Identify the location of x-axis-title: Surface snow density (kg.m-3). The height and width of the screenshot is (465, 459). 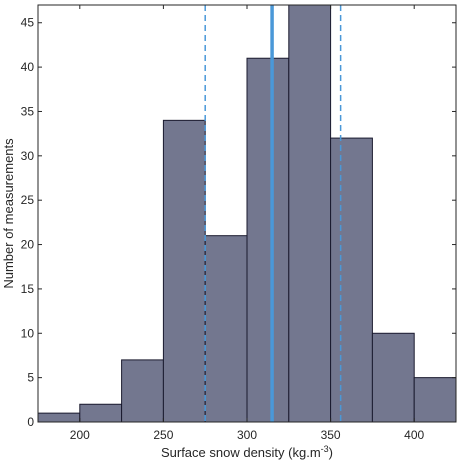
(247, 452).